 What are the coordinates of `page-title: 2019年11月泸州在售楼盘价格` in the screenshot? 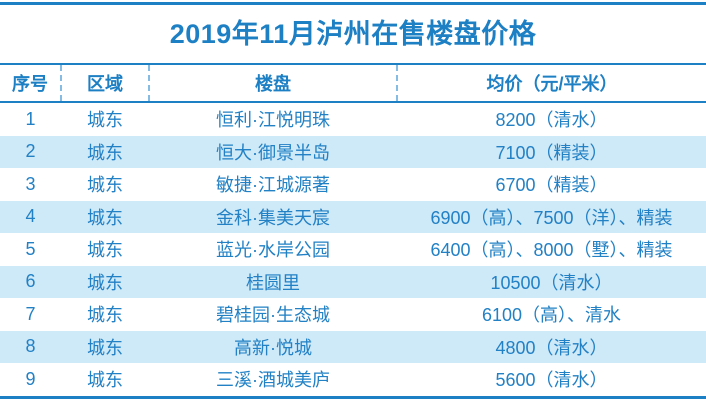 It's located at (353, 34).